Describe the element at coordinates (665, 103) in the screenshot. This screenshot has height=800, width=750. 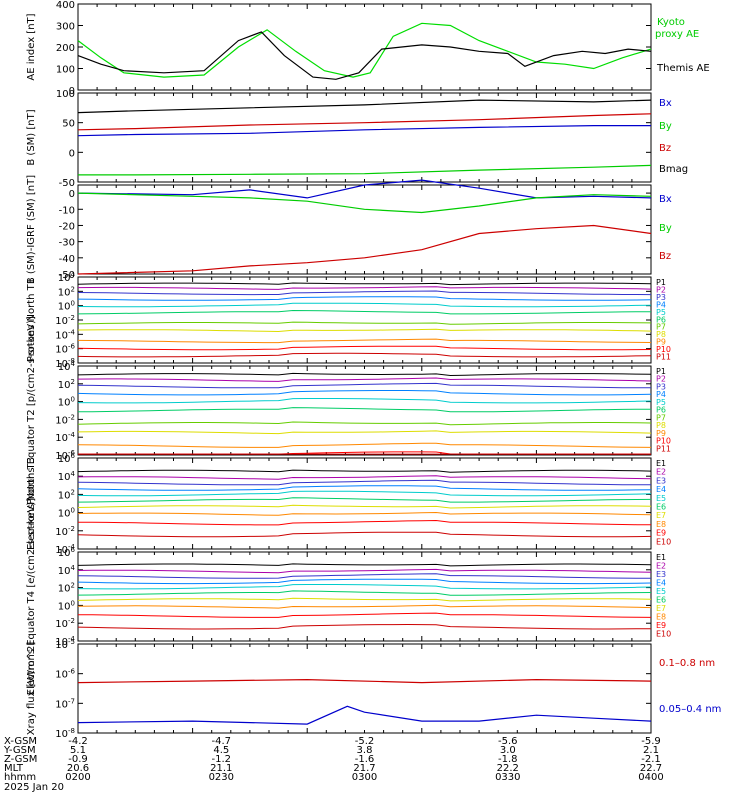
I see `legend-b-bx: Bx` at that location.